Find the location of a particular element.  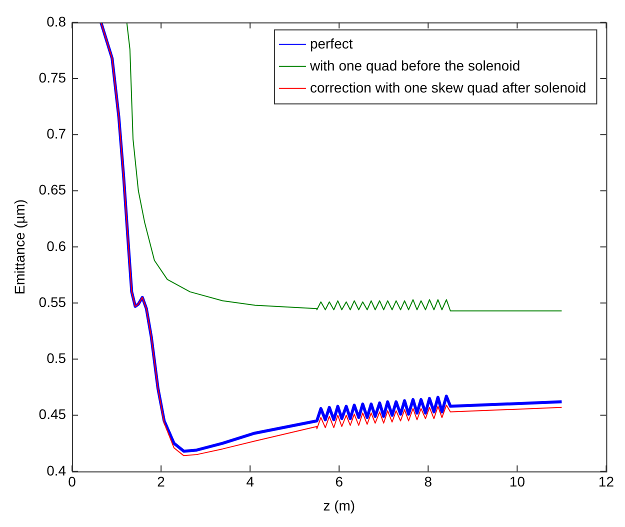

x-tick-label: 6 is located at coordinates (339, 482).